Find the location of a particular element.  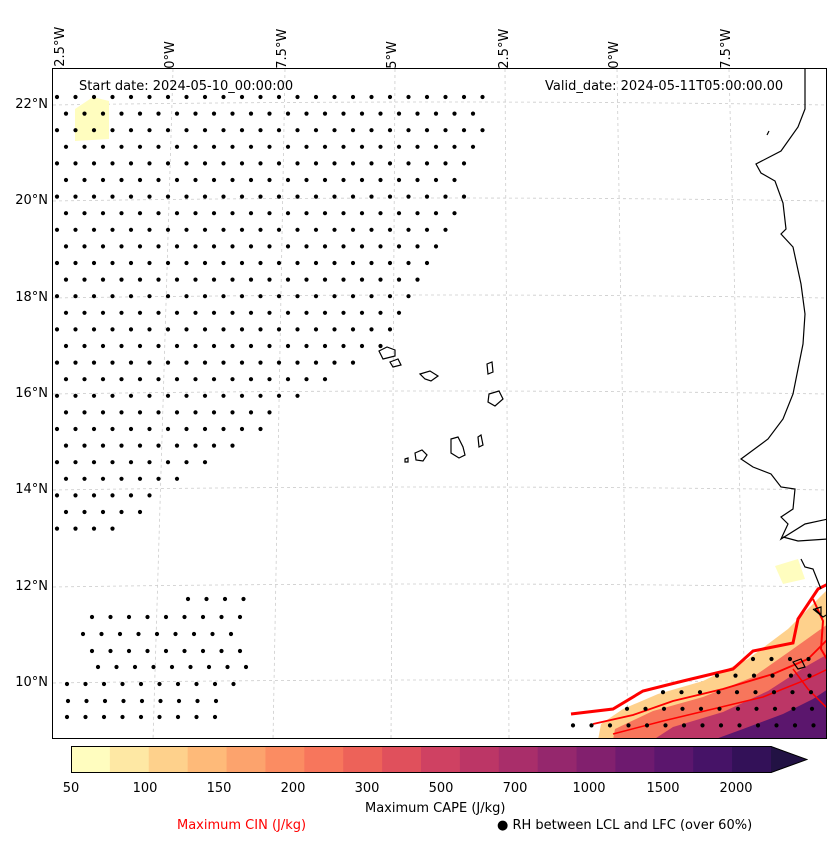

island-maio is located at coordinates (480, 441).